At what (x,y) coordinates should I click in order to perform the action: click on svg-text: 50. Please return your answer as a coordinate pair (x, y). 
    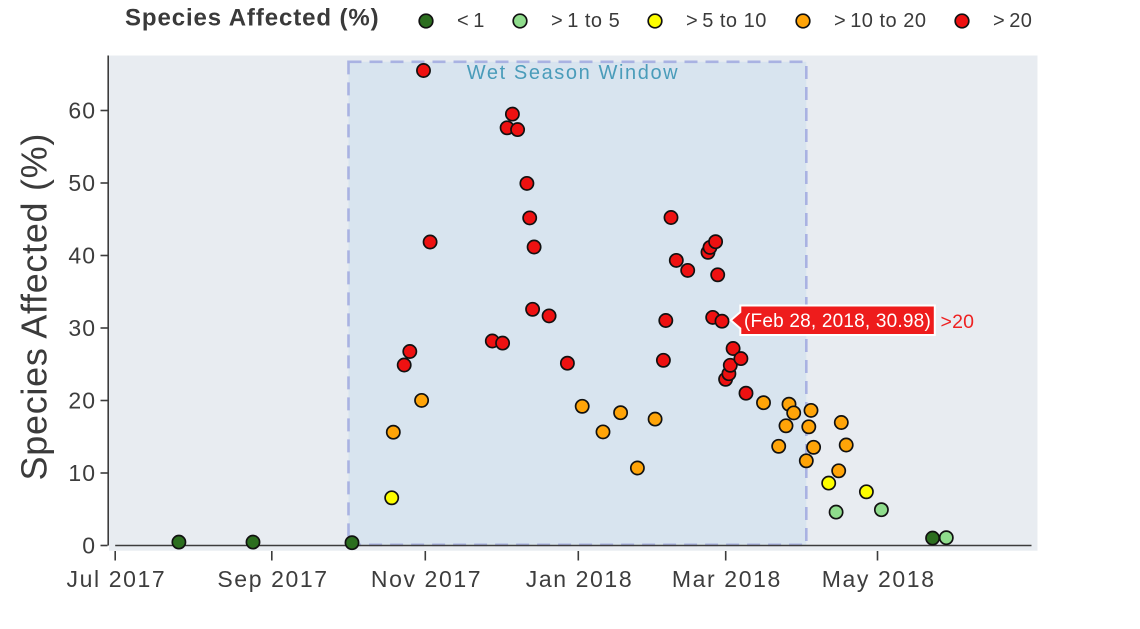
    Looking at the image, I should click on (82, 183).